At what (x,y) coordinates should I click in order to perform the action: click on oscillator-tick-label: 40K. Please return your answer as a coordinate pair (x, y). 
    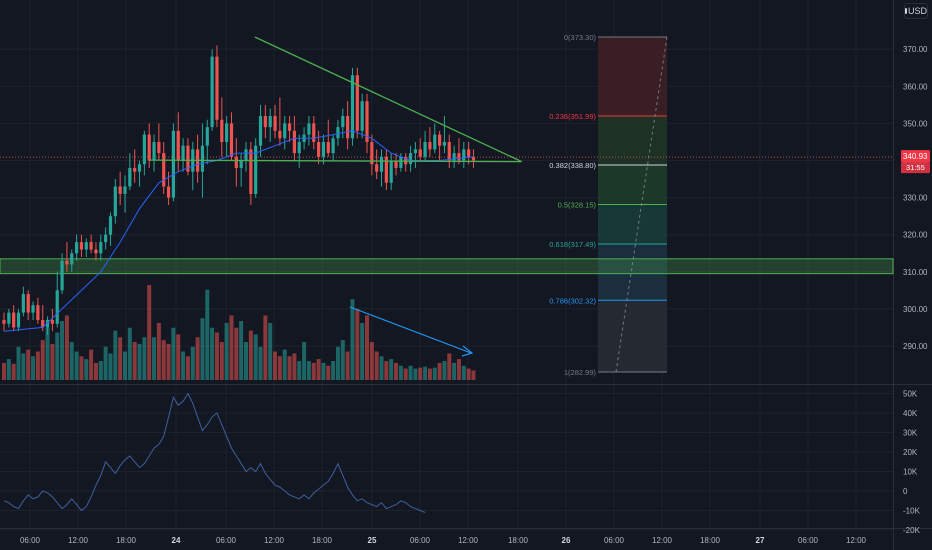
    Looking at the image, I should click on (910, 413).